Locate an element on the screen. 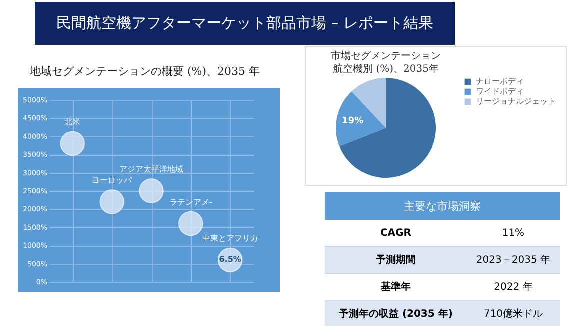  x-tick-label: アジア太平洋地域 is located at coordinates (152, 169).